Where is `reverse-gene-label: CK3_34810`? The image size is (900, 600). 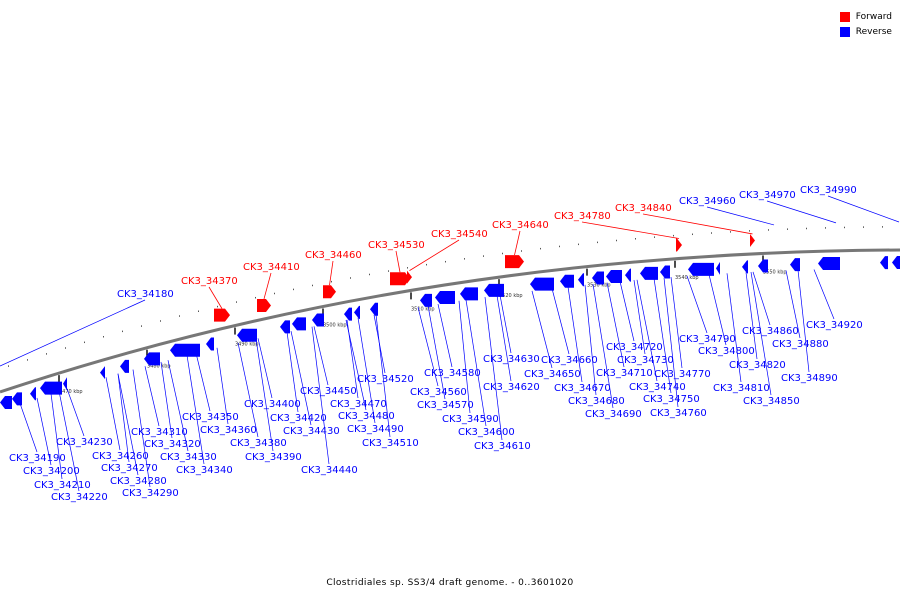 reverse-gene-label: CK3_34810 is located at coordinates (741, 388).